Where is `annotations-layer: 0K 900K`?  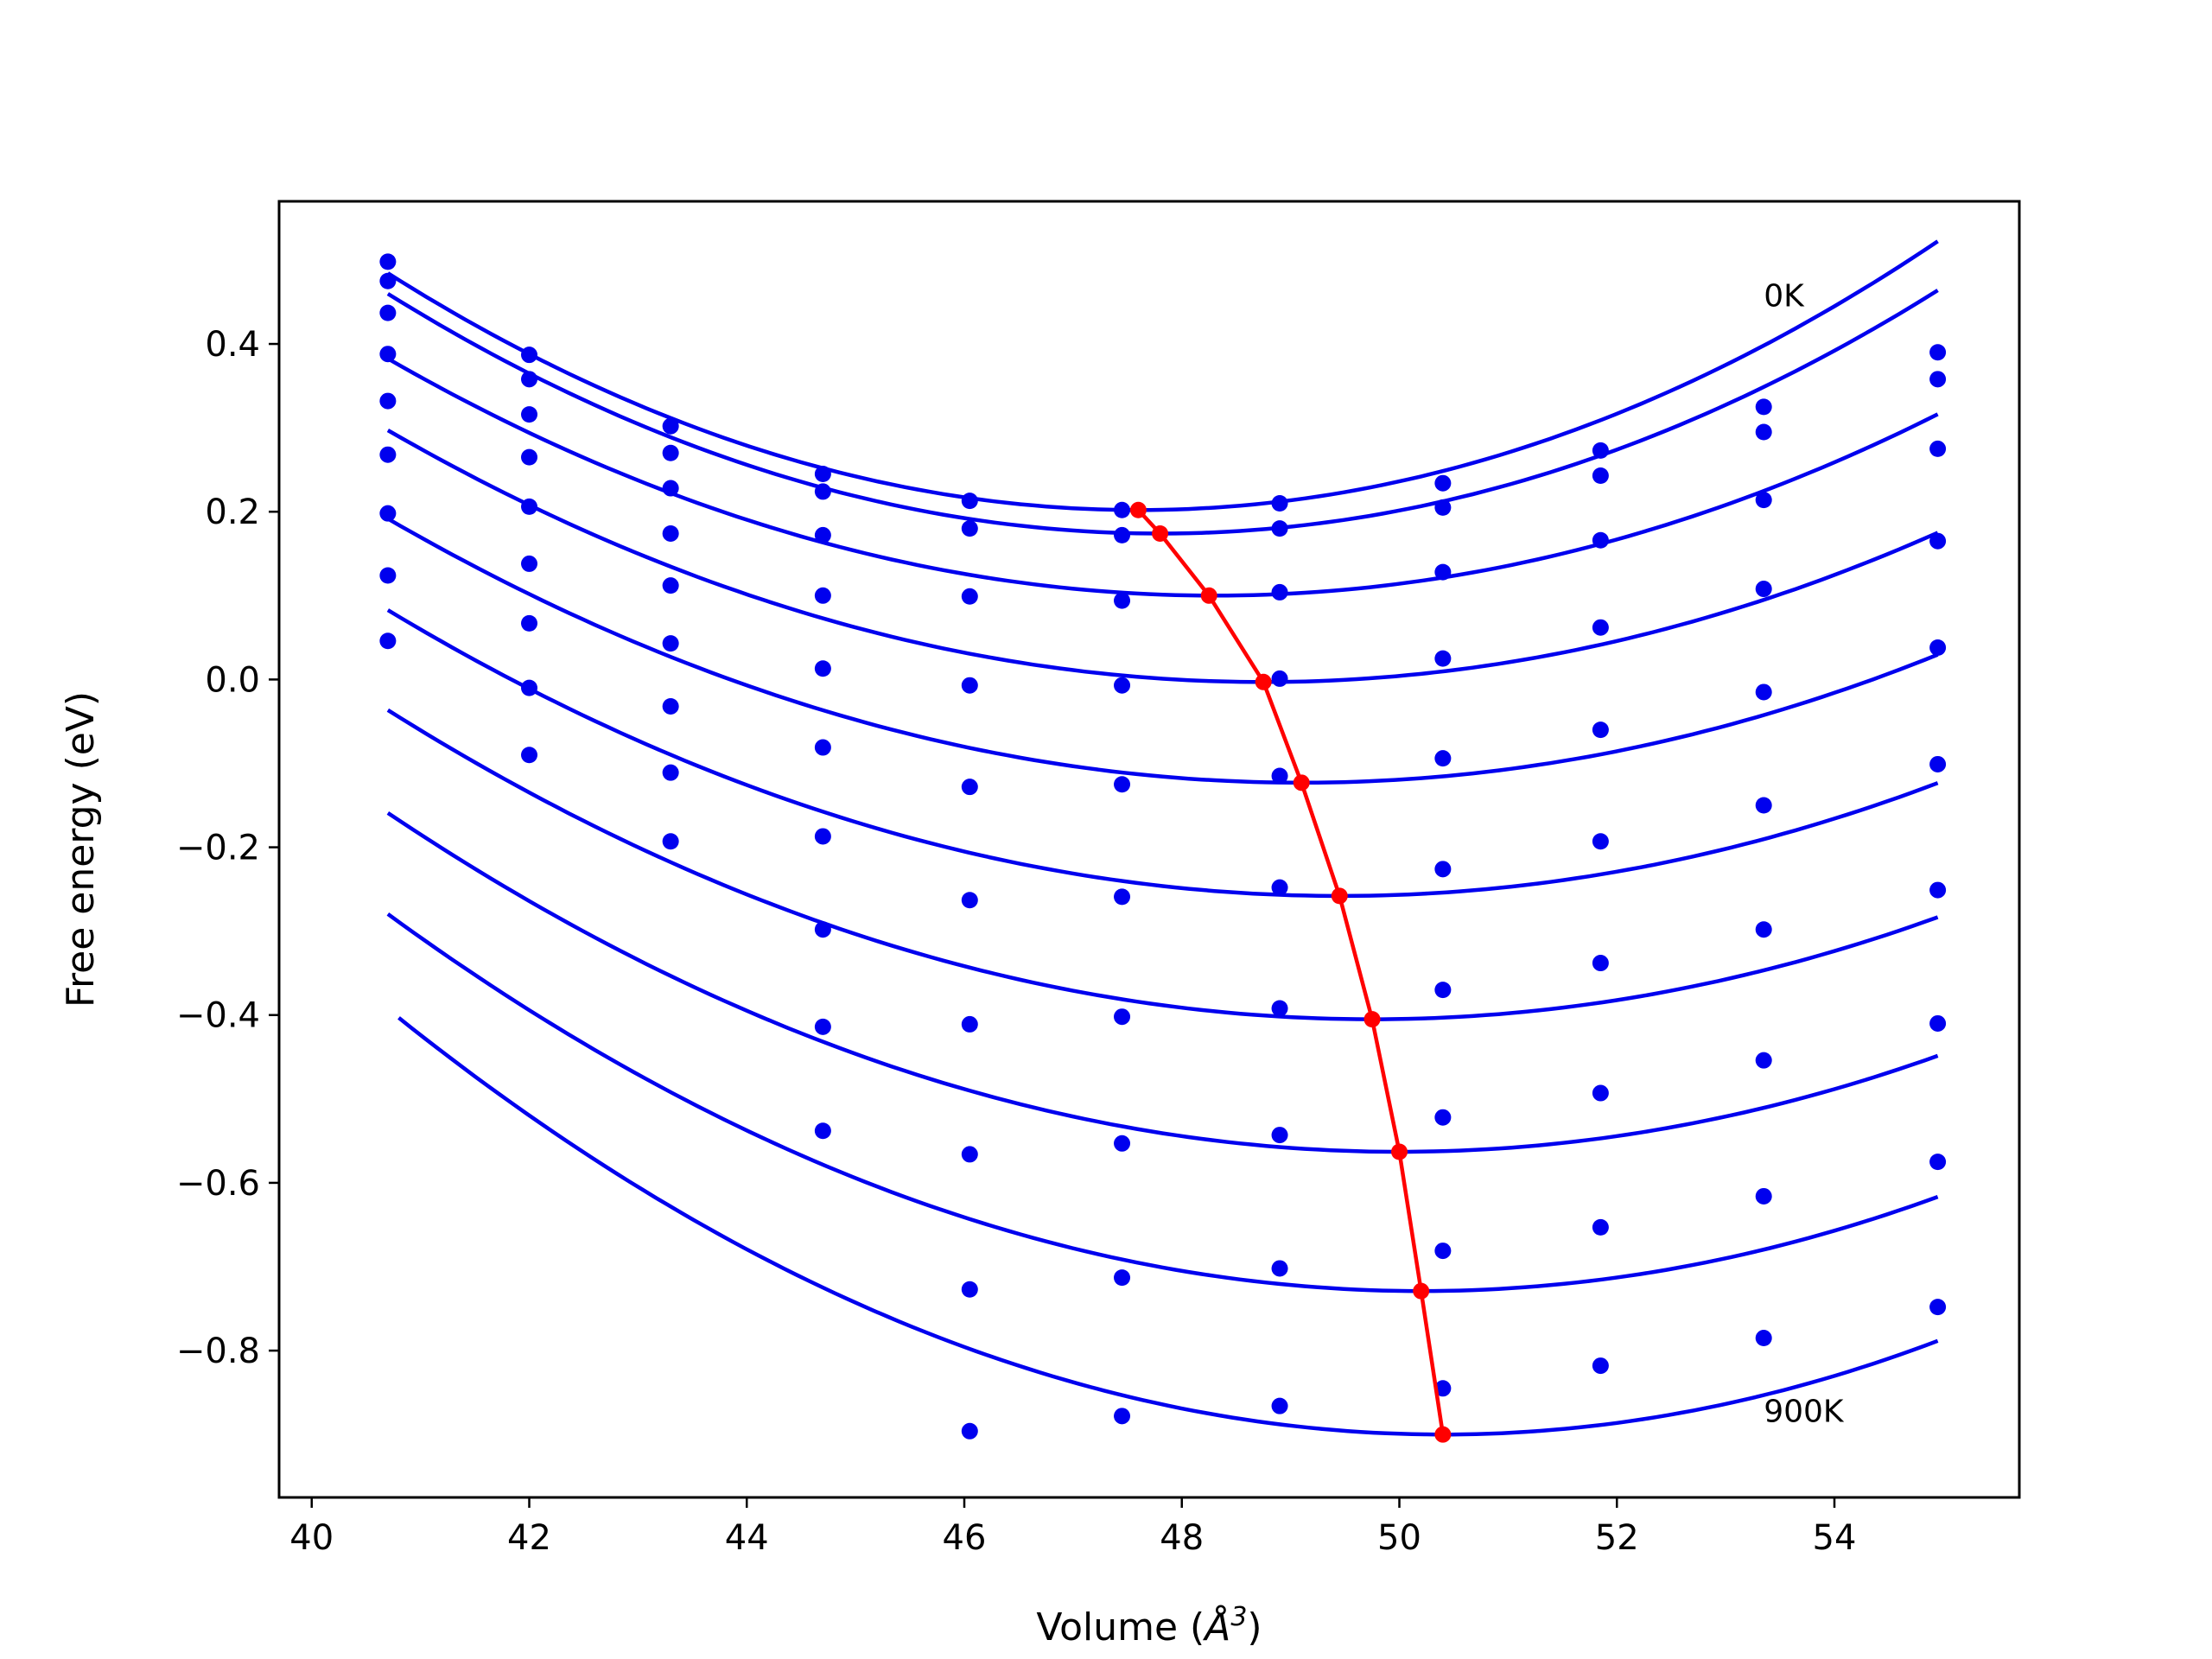
annotations-layer: 0K 900K is located at coordinates (1804, 853).